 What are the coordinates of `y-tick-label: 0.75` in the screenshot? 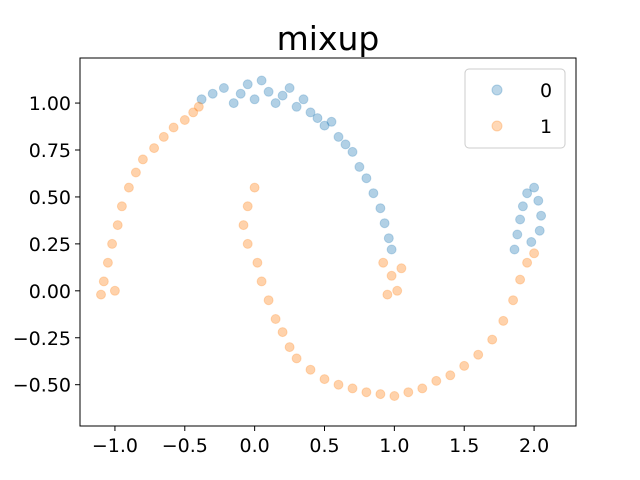 It's located at (50, 151).